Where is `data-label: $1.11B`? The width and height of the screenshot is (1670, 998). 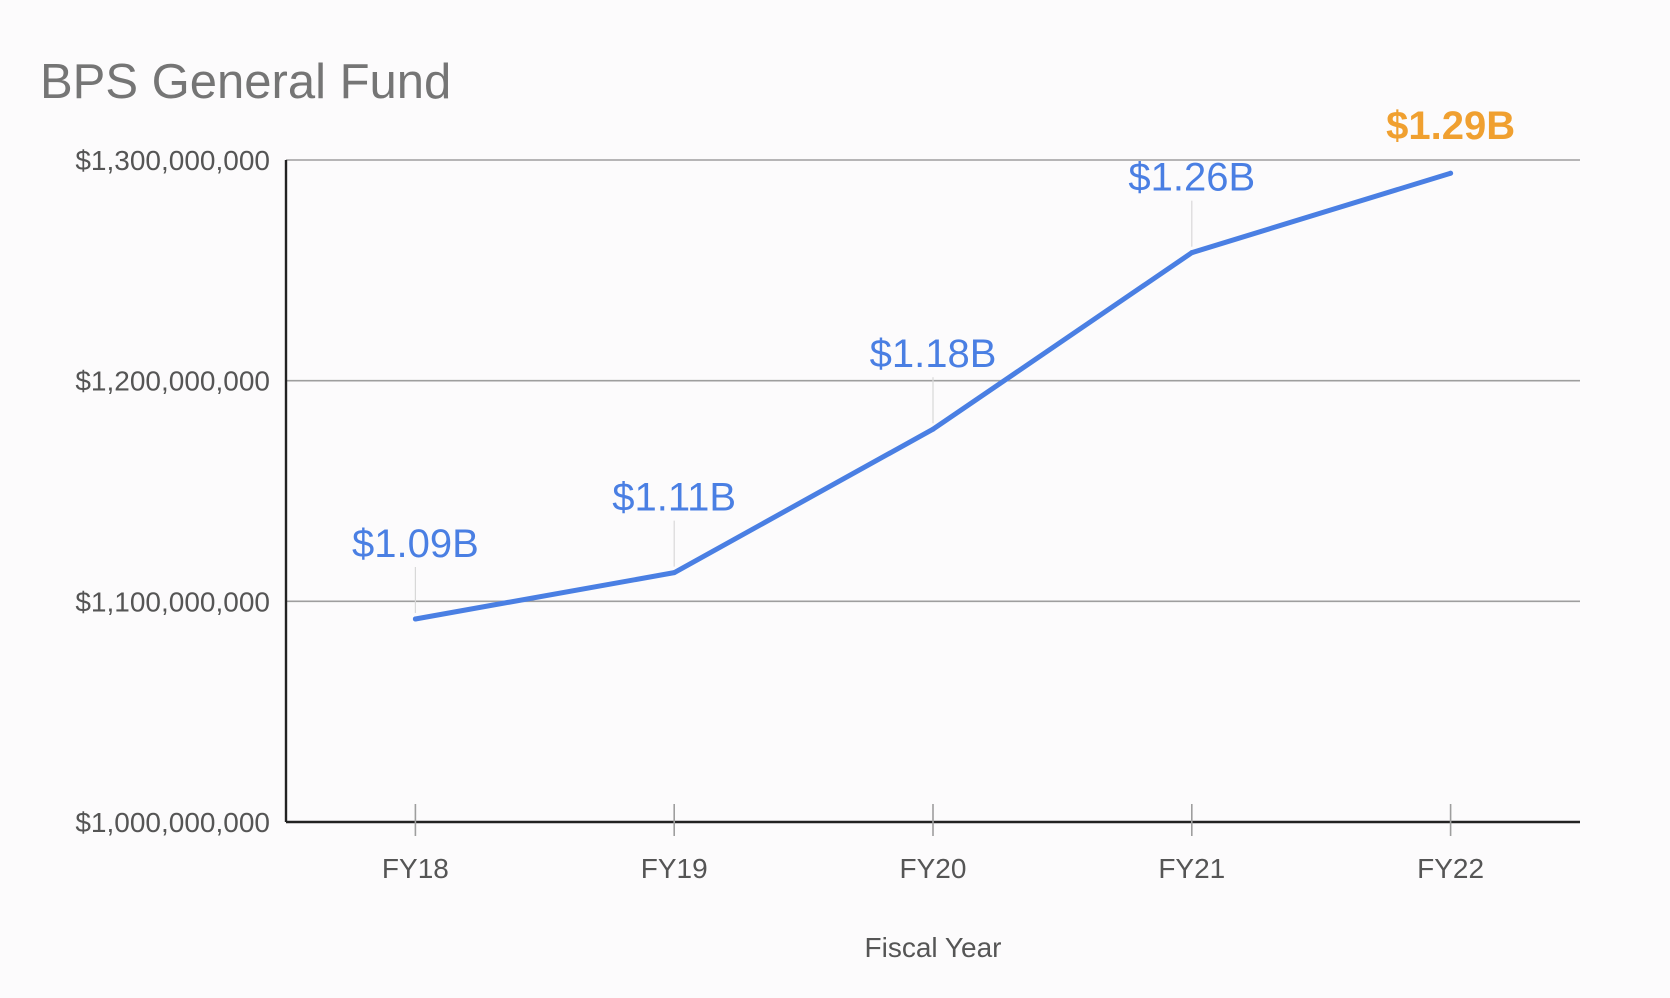 data-label: $1.11B is located at coordinates (674, 498).